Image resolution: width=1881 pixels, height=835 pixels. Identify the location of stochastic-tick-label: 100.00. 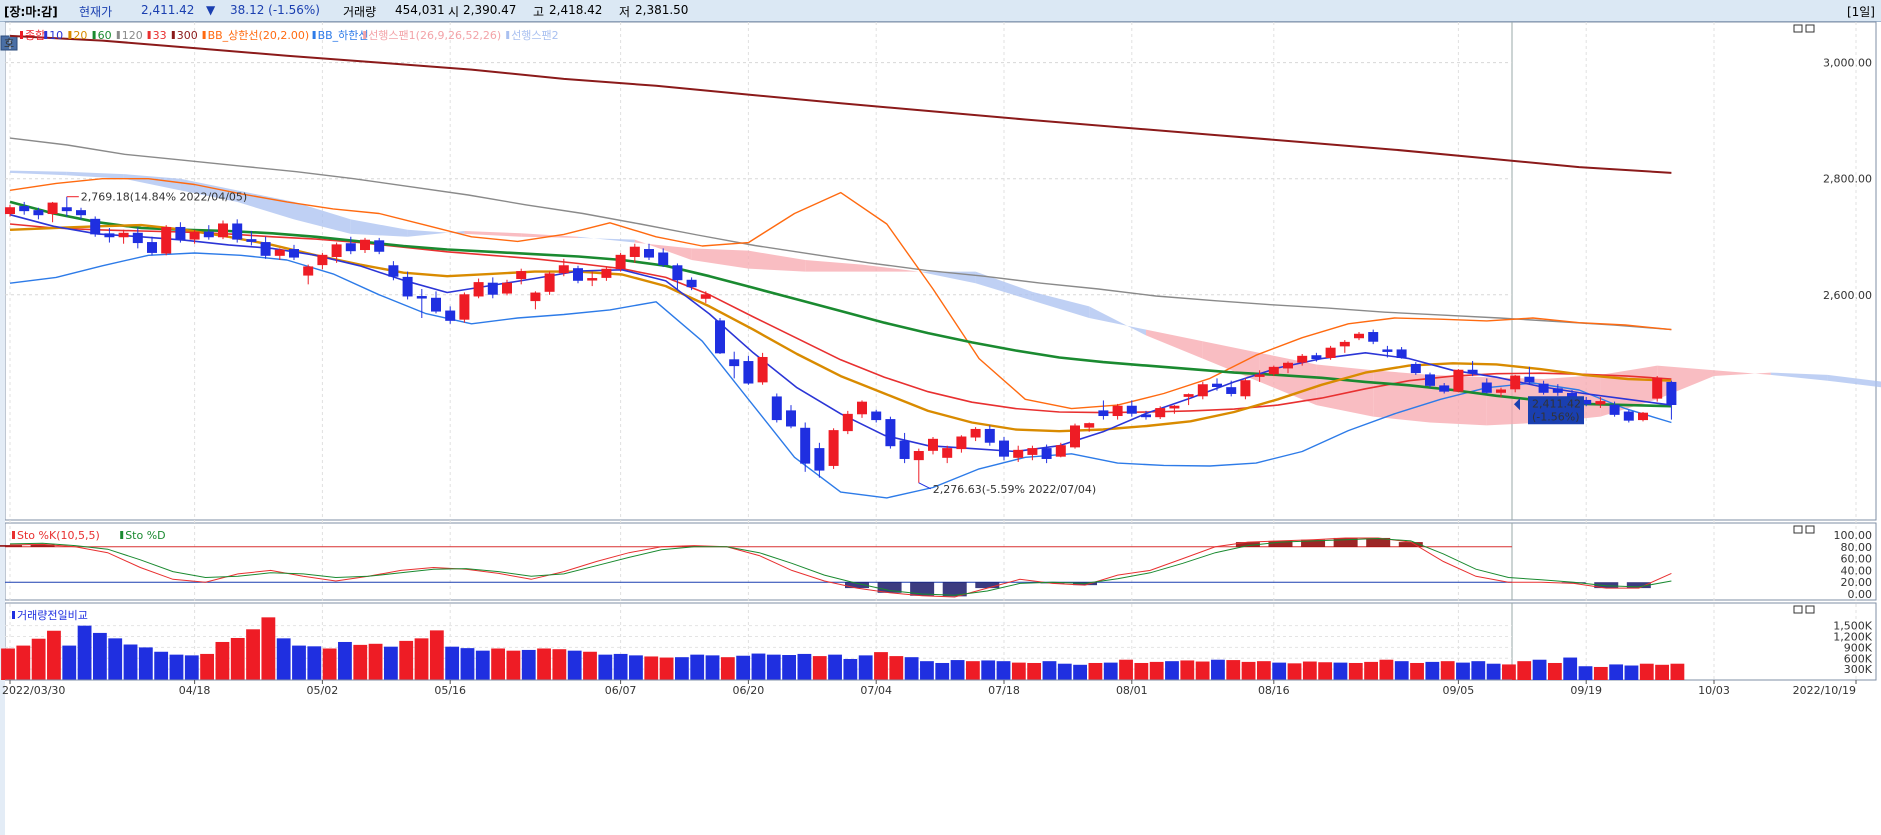
(1853, 535).